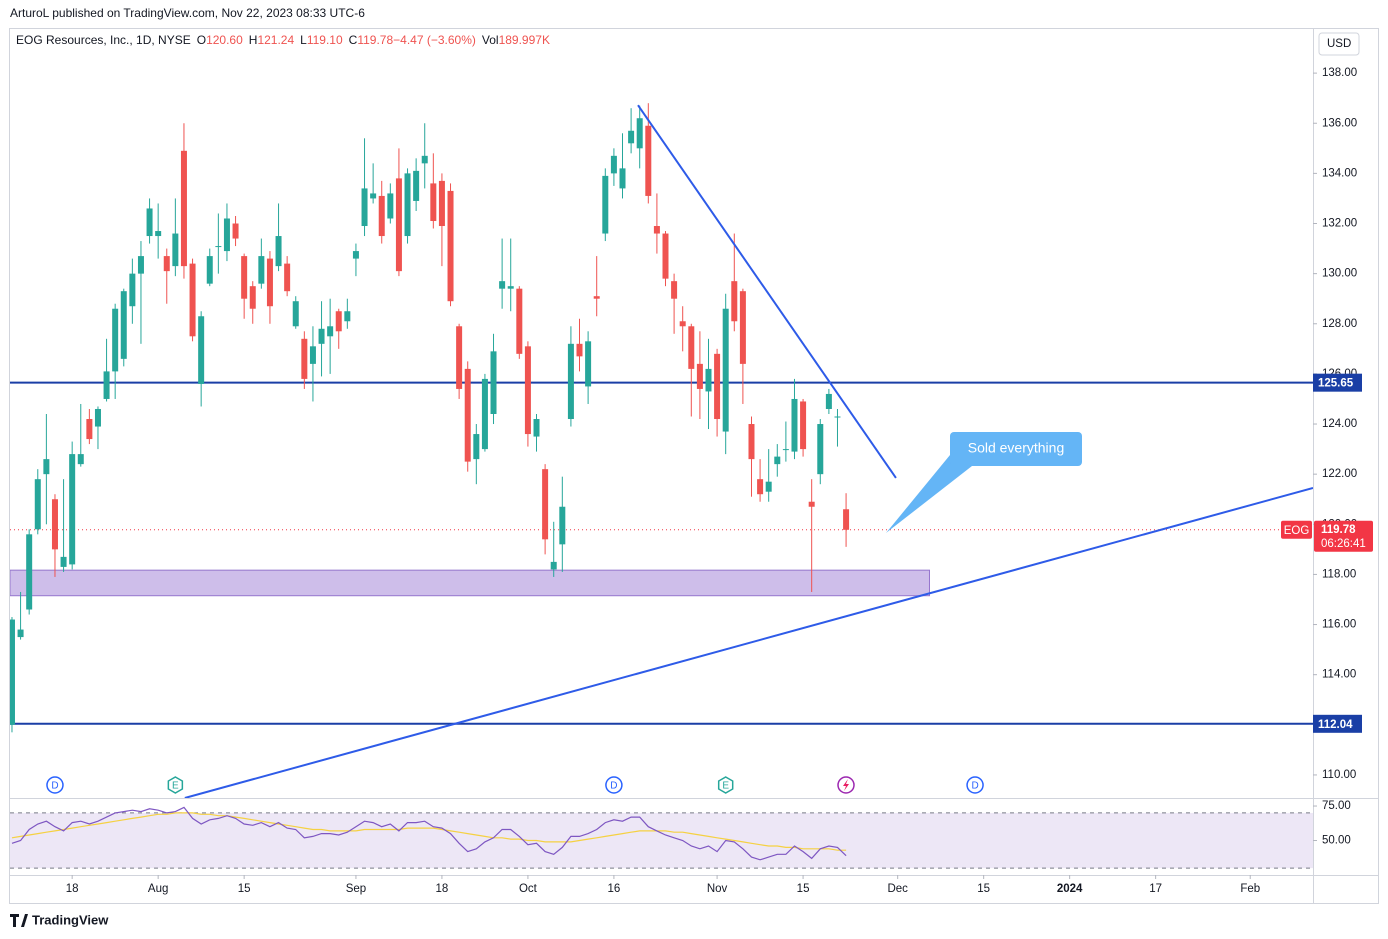 This screenshot has width=1388, height=939. Describe the element at coordinates (201, 40) in the screenshot. I see `legend-key: O` at that location.